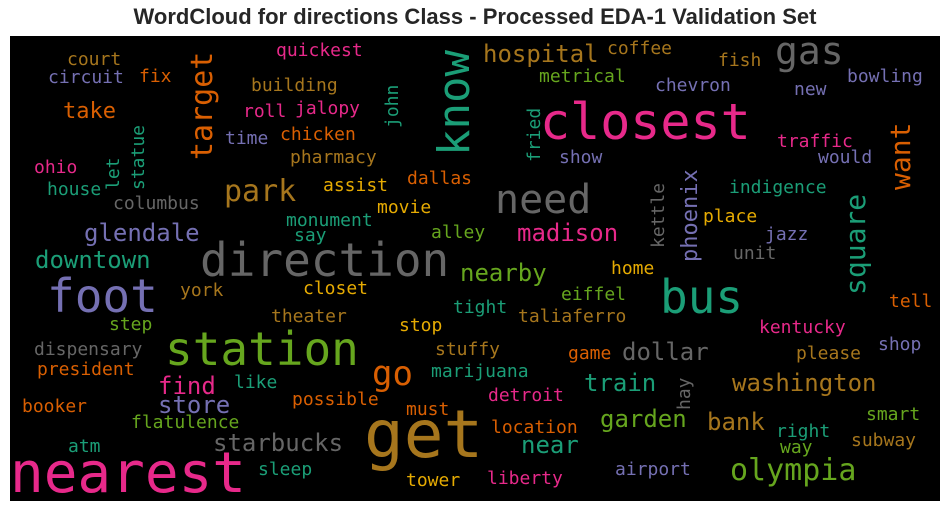 This screenshot has height=511, width=950. I want to click on word-coffee: coffee, so click(639, 48).